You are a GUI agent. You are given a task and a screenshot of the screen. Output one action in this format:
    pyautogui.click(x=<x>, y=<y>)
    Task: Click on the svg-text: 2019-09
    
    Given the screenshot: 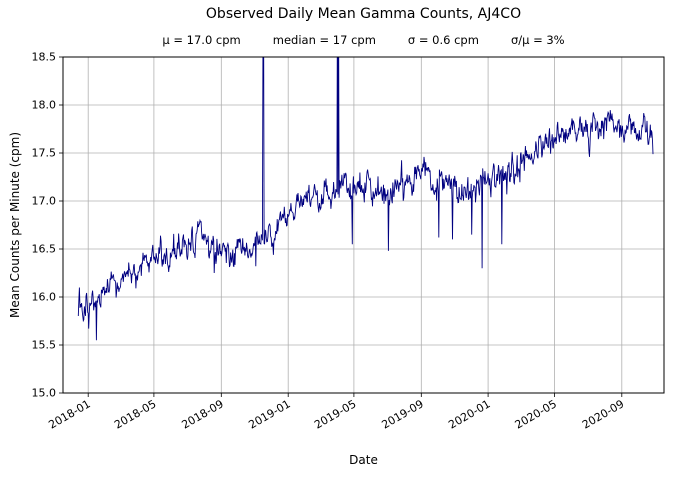 What is the action you would take?
    pyautogui.click(x=402, y=414)
    